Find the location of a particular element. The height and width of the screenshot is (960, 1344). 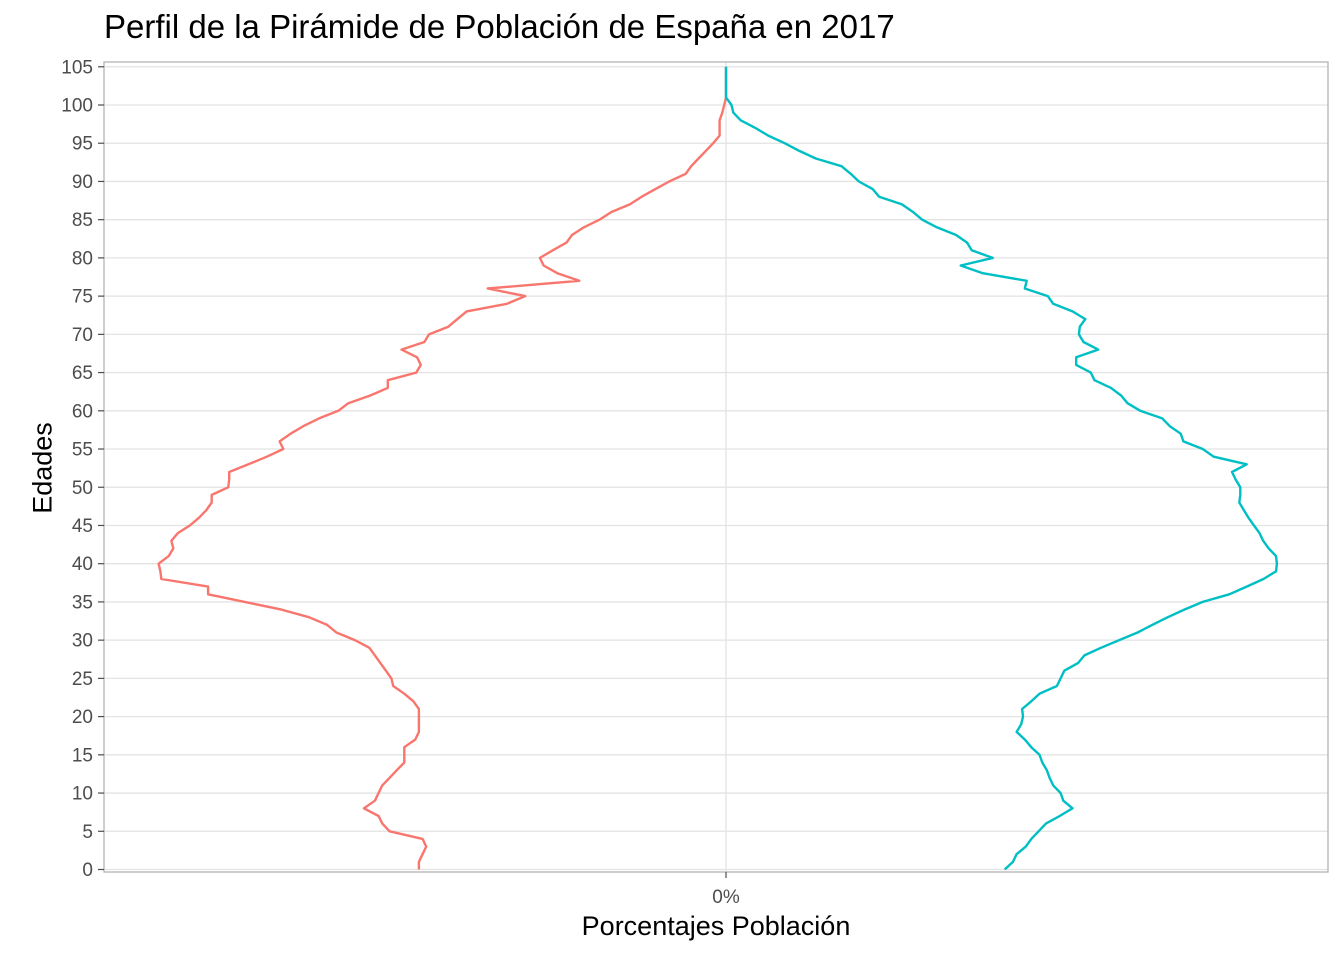

y-tick-label: 80 is located at coordinates (82, 258).